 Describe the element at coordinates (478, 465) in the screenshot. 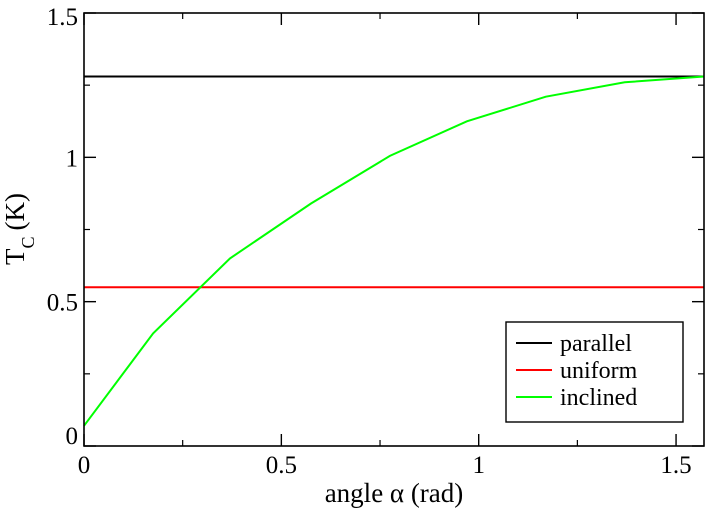

I see `x-tick-label: 1` at that location.